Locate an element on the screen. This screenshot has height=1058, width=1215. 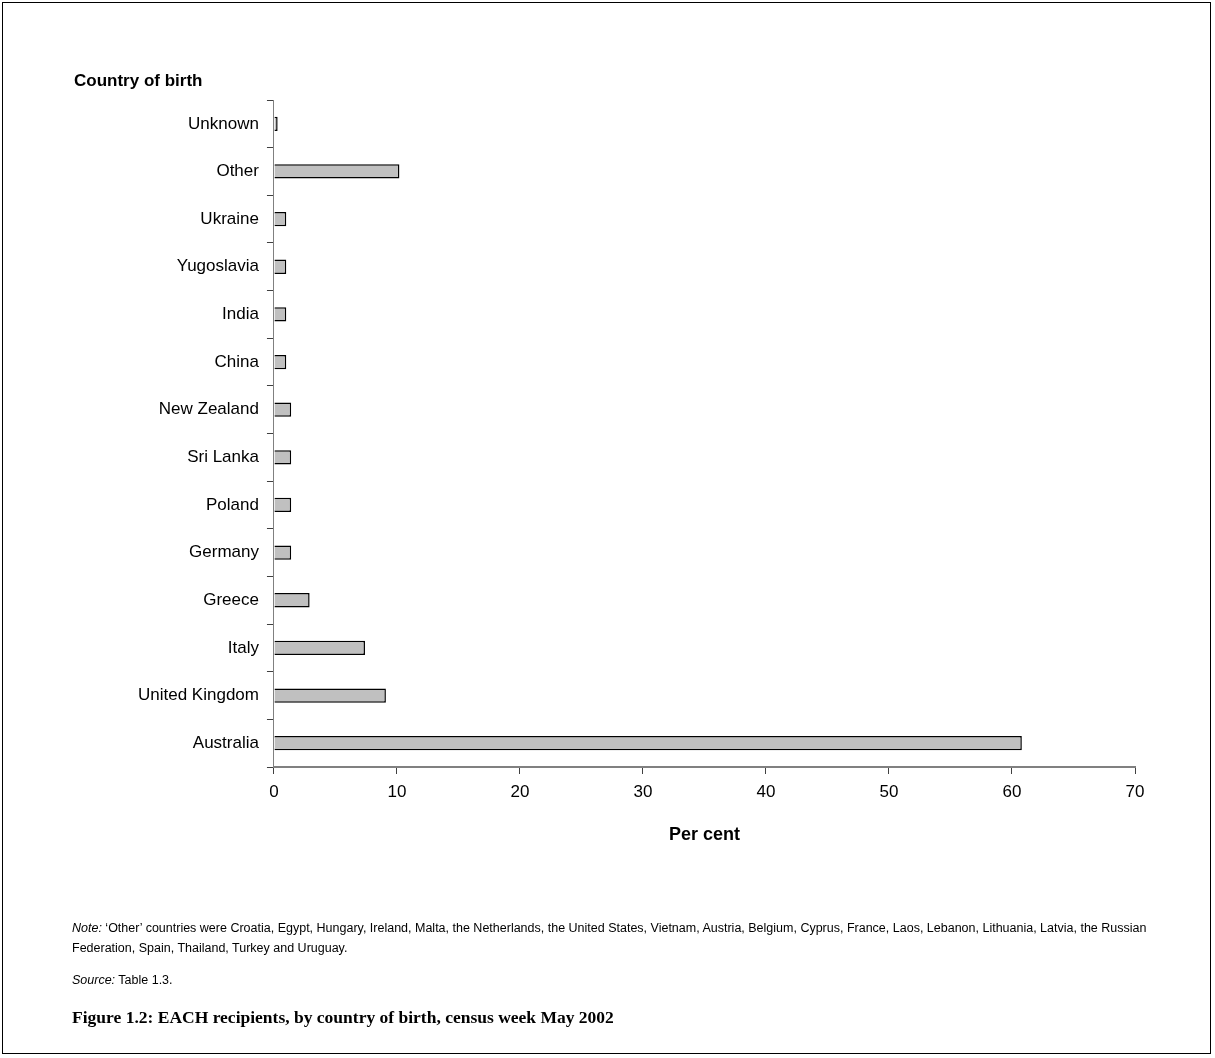
y-axis-title: Country of birth is located at coordinates (138, 80).